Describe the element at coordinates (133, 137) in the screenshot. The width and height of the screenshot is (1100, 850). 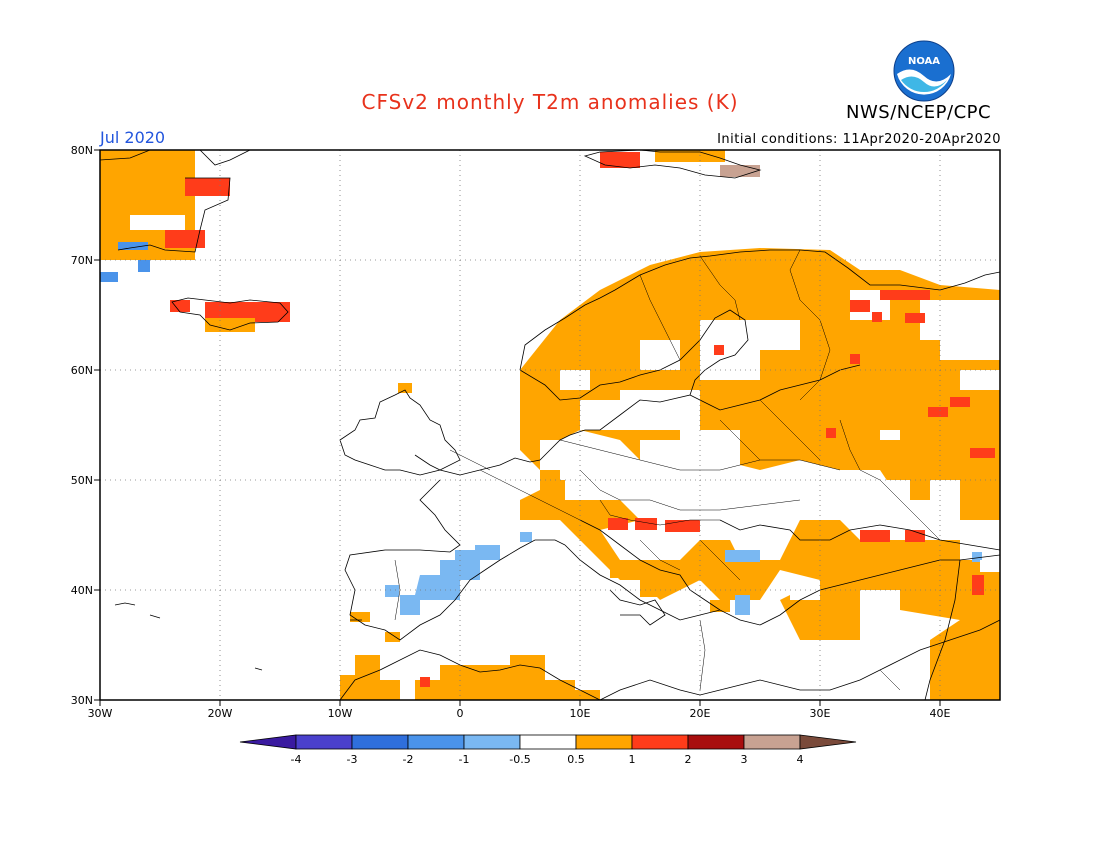
I see `forecast-month: Jul 2020` at that location.